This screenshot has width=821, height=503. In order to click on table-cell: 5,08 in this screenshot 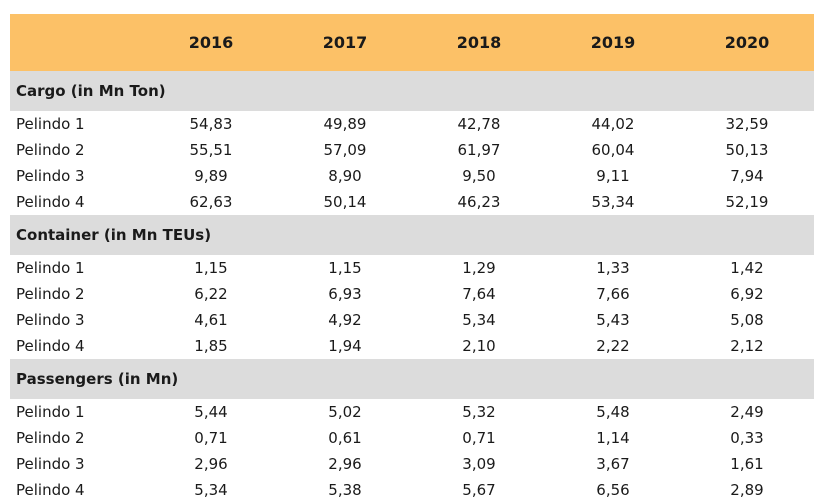, I will do `click(747, 320)`.